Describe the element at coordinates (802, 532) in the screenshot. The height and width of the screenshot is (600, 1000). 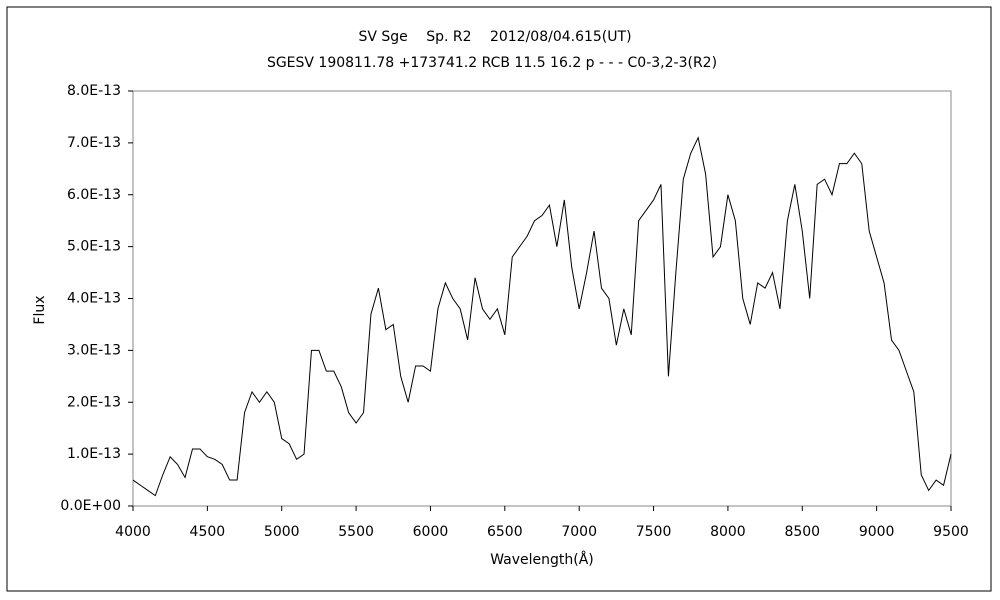
I see `x-tick-label: 8500` at that location.